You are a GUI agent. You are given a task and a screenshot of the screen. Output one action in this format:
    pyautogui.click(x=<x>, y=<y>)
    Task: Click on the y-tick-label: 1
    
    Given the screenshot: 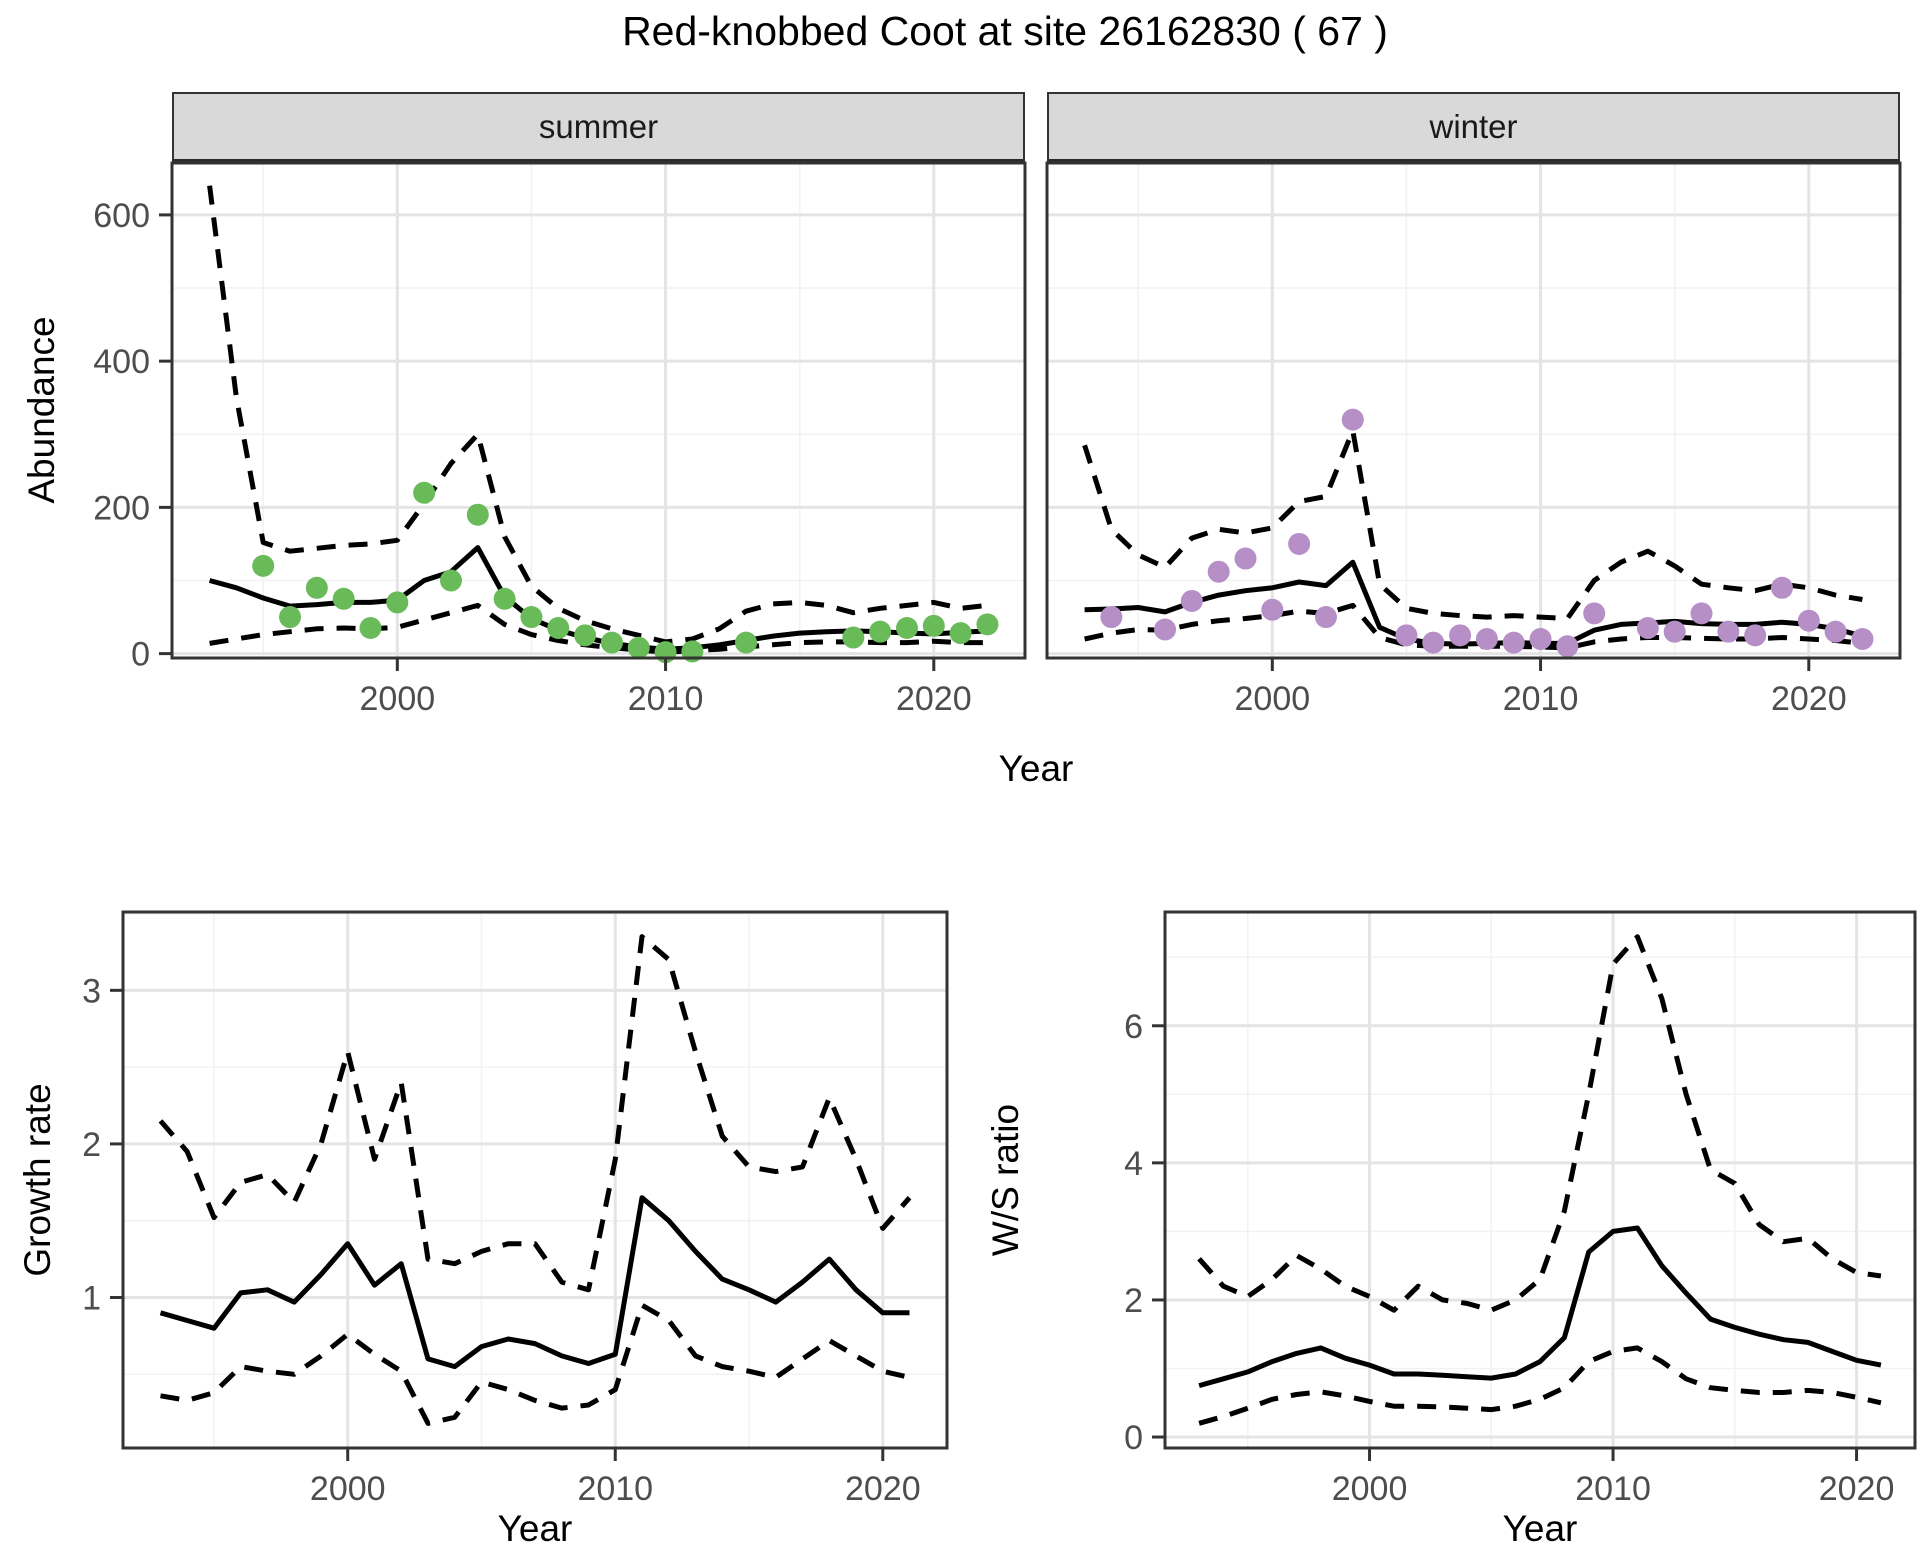 What is the action you would take?
    pyautogui.click(x=91, y=1298)
    